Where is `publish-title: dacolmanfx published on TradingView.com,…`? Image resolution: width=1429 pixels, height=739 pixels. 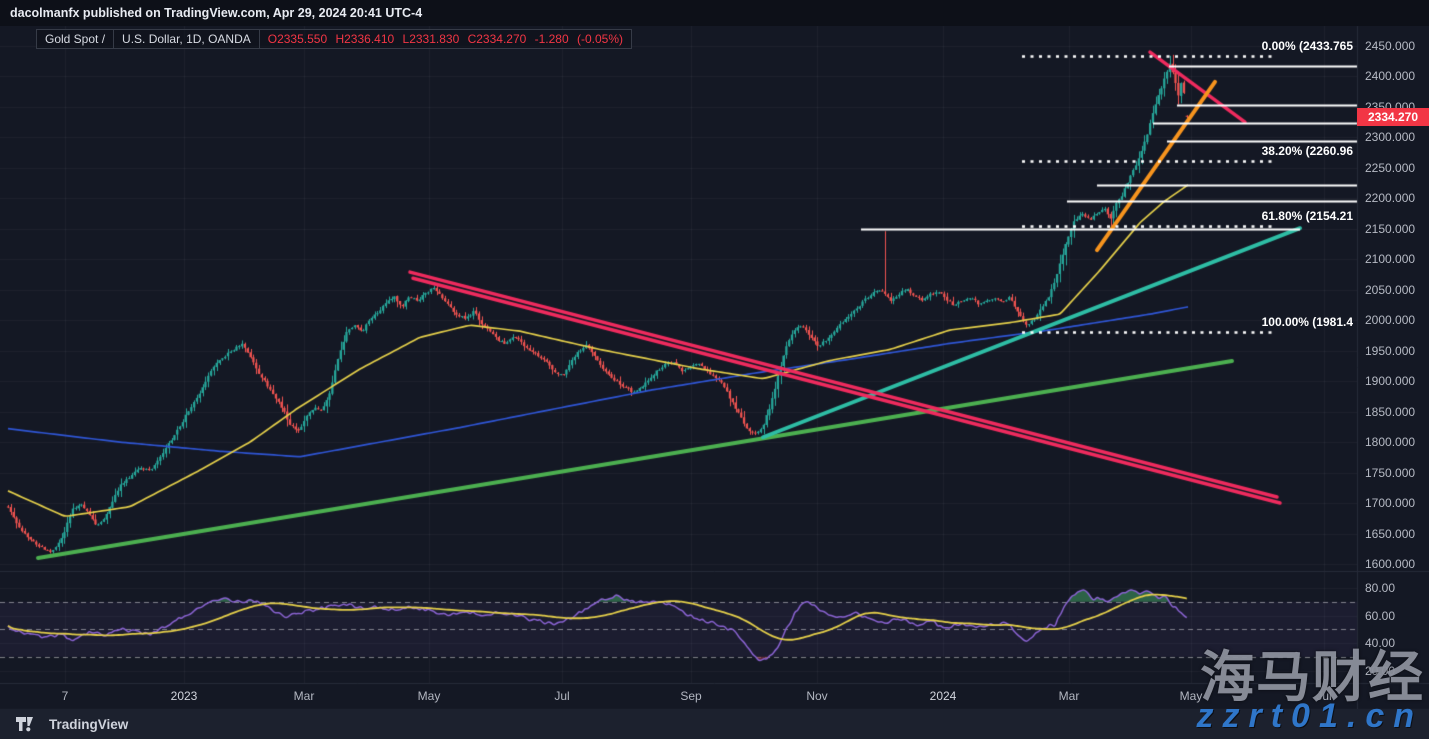 publish-title: dacolmanfx published on TradingView.com,… is located at coordinates (216, 13).